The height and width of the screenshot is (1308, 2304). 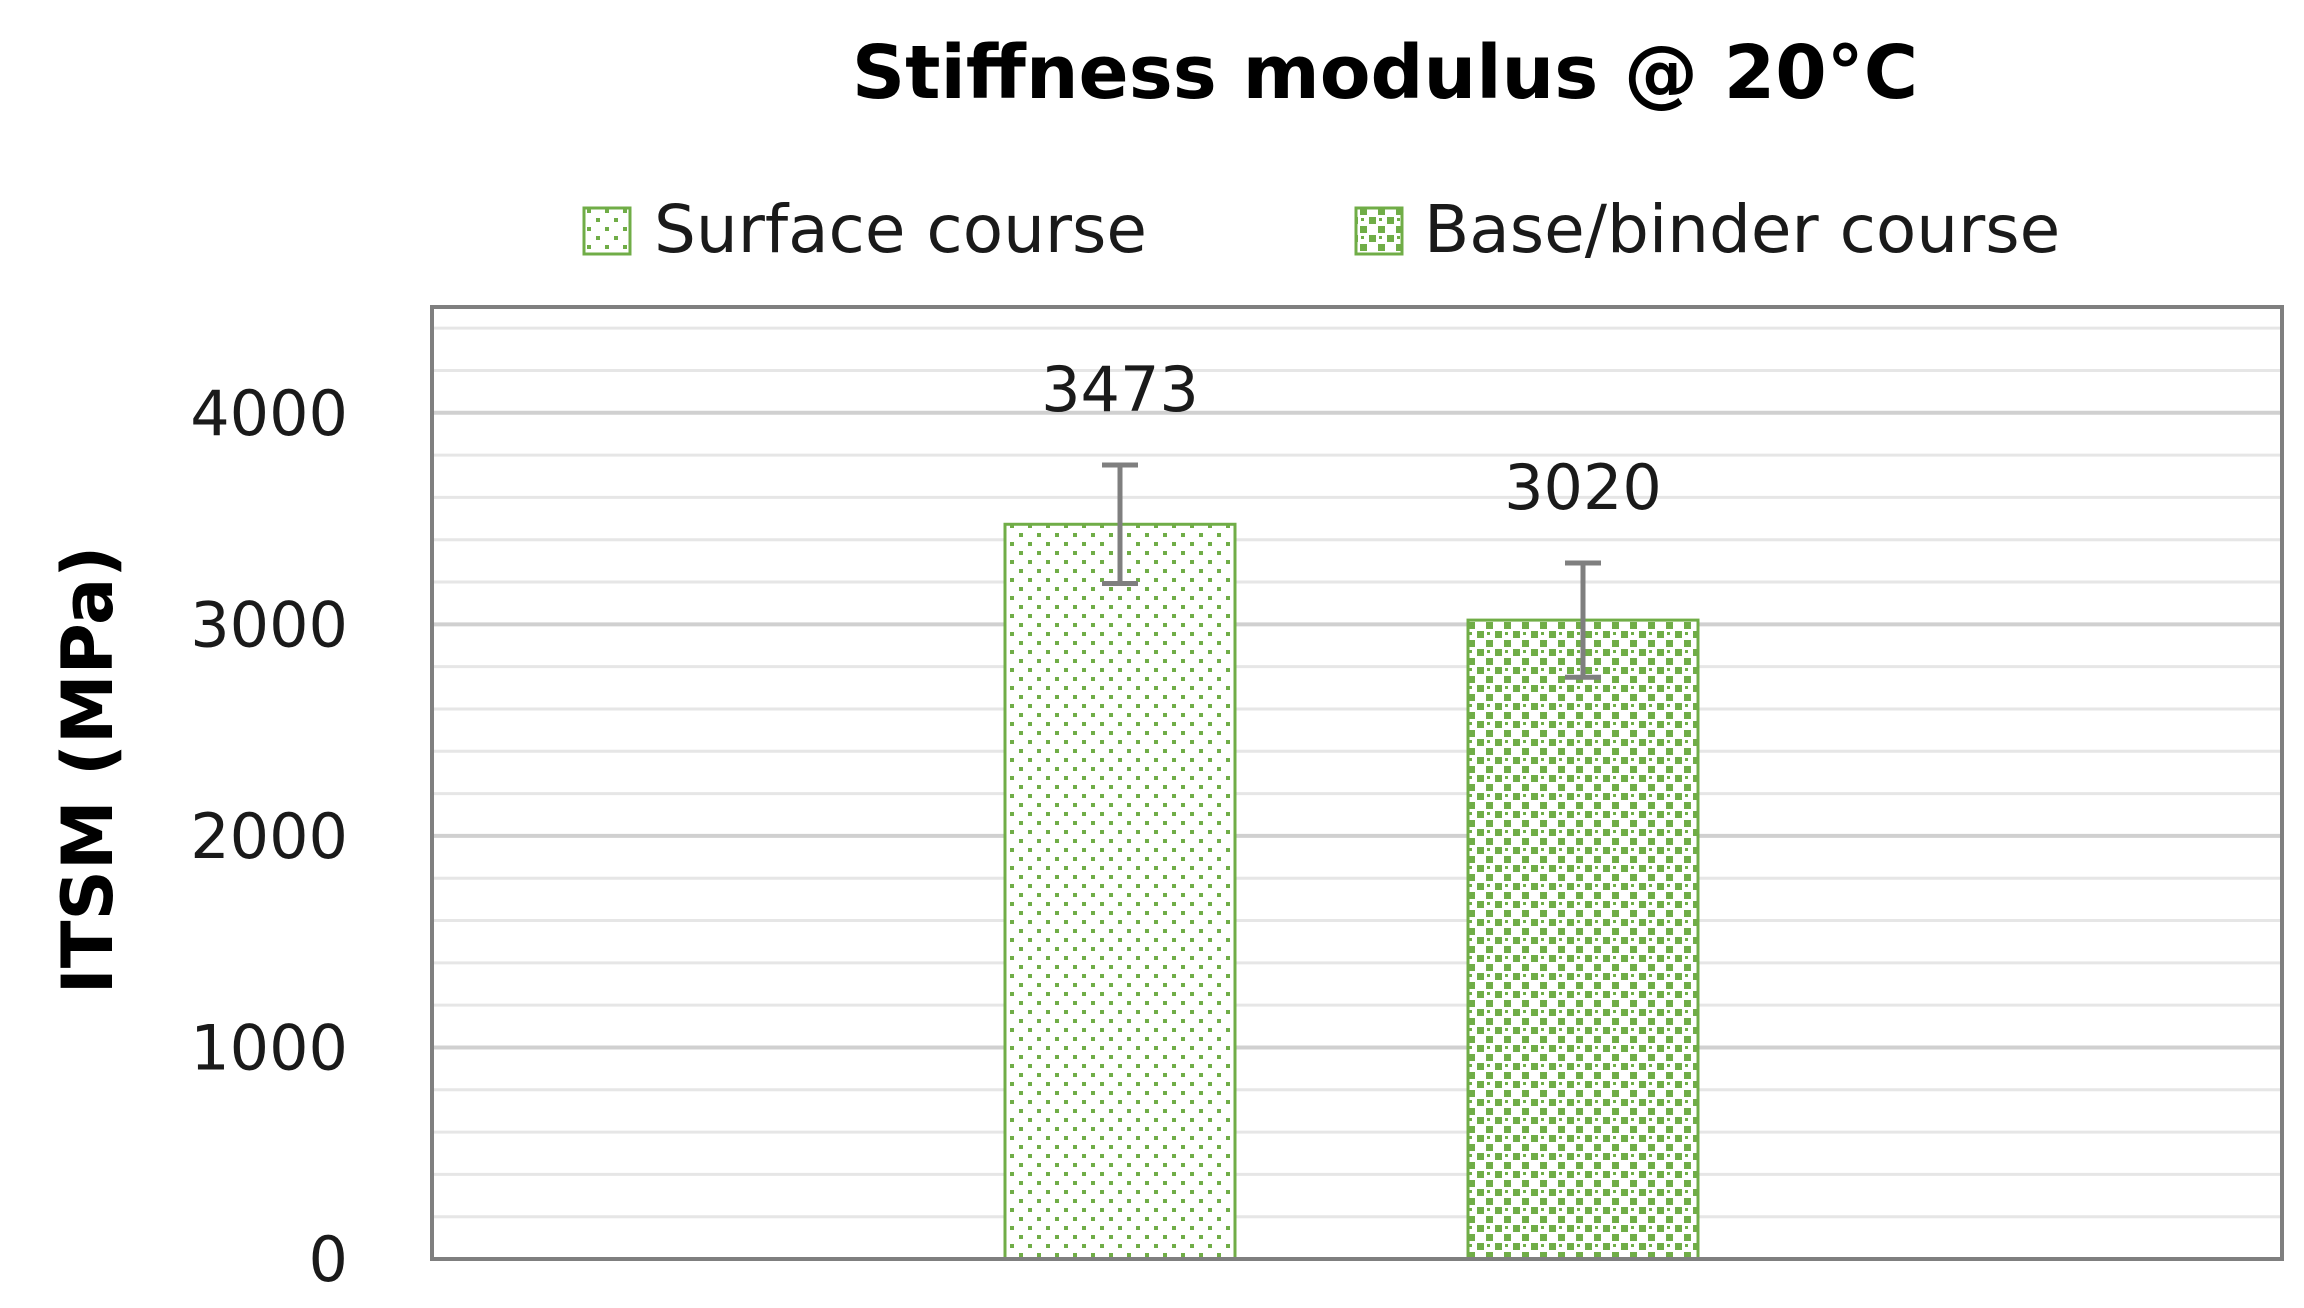 I want to click on legend: Surface course Base/binder course, so click(x=1321, y=229).